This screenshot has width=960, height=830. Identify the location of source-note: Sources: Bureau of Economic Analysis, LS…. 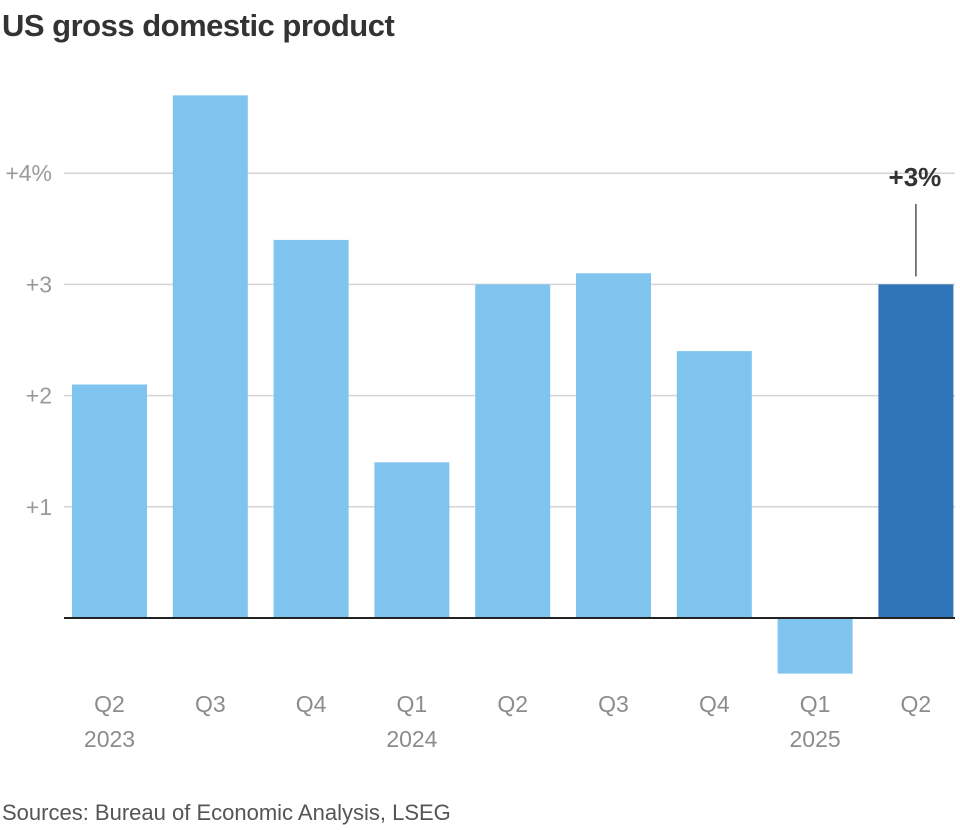
(226, 812).